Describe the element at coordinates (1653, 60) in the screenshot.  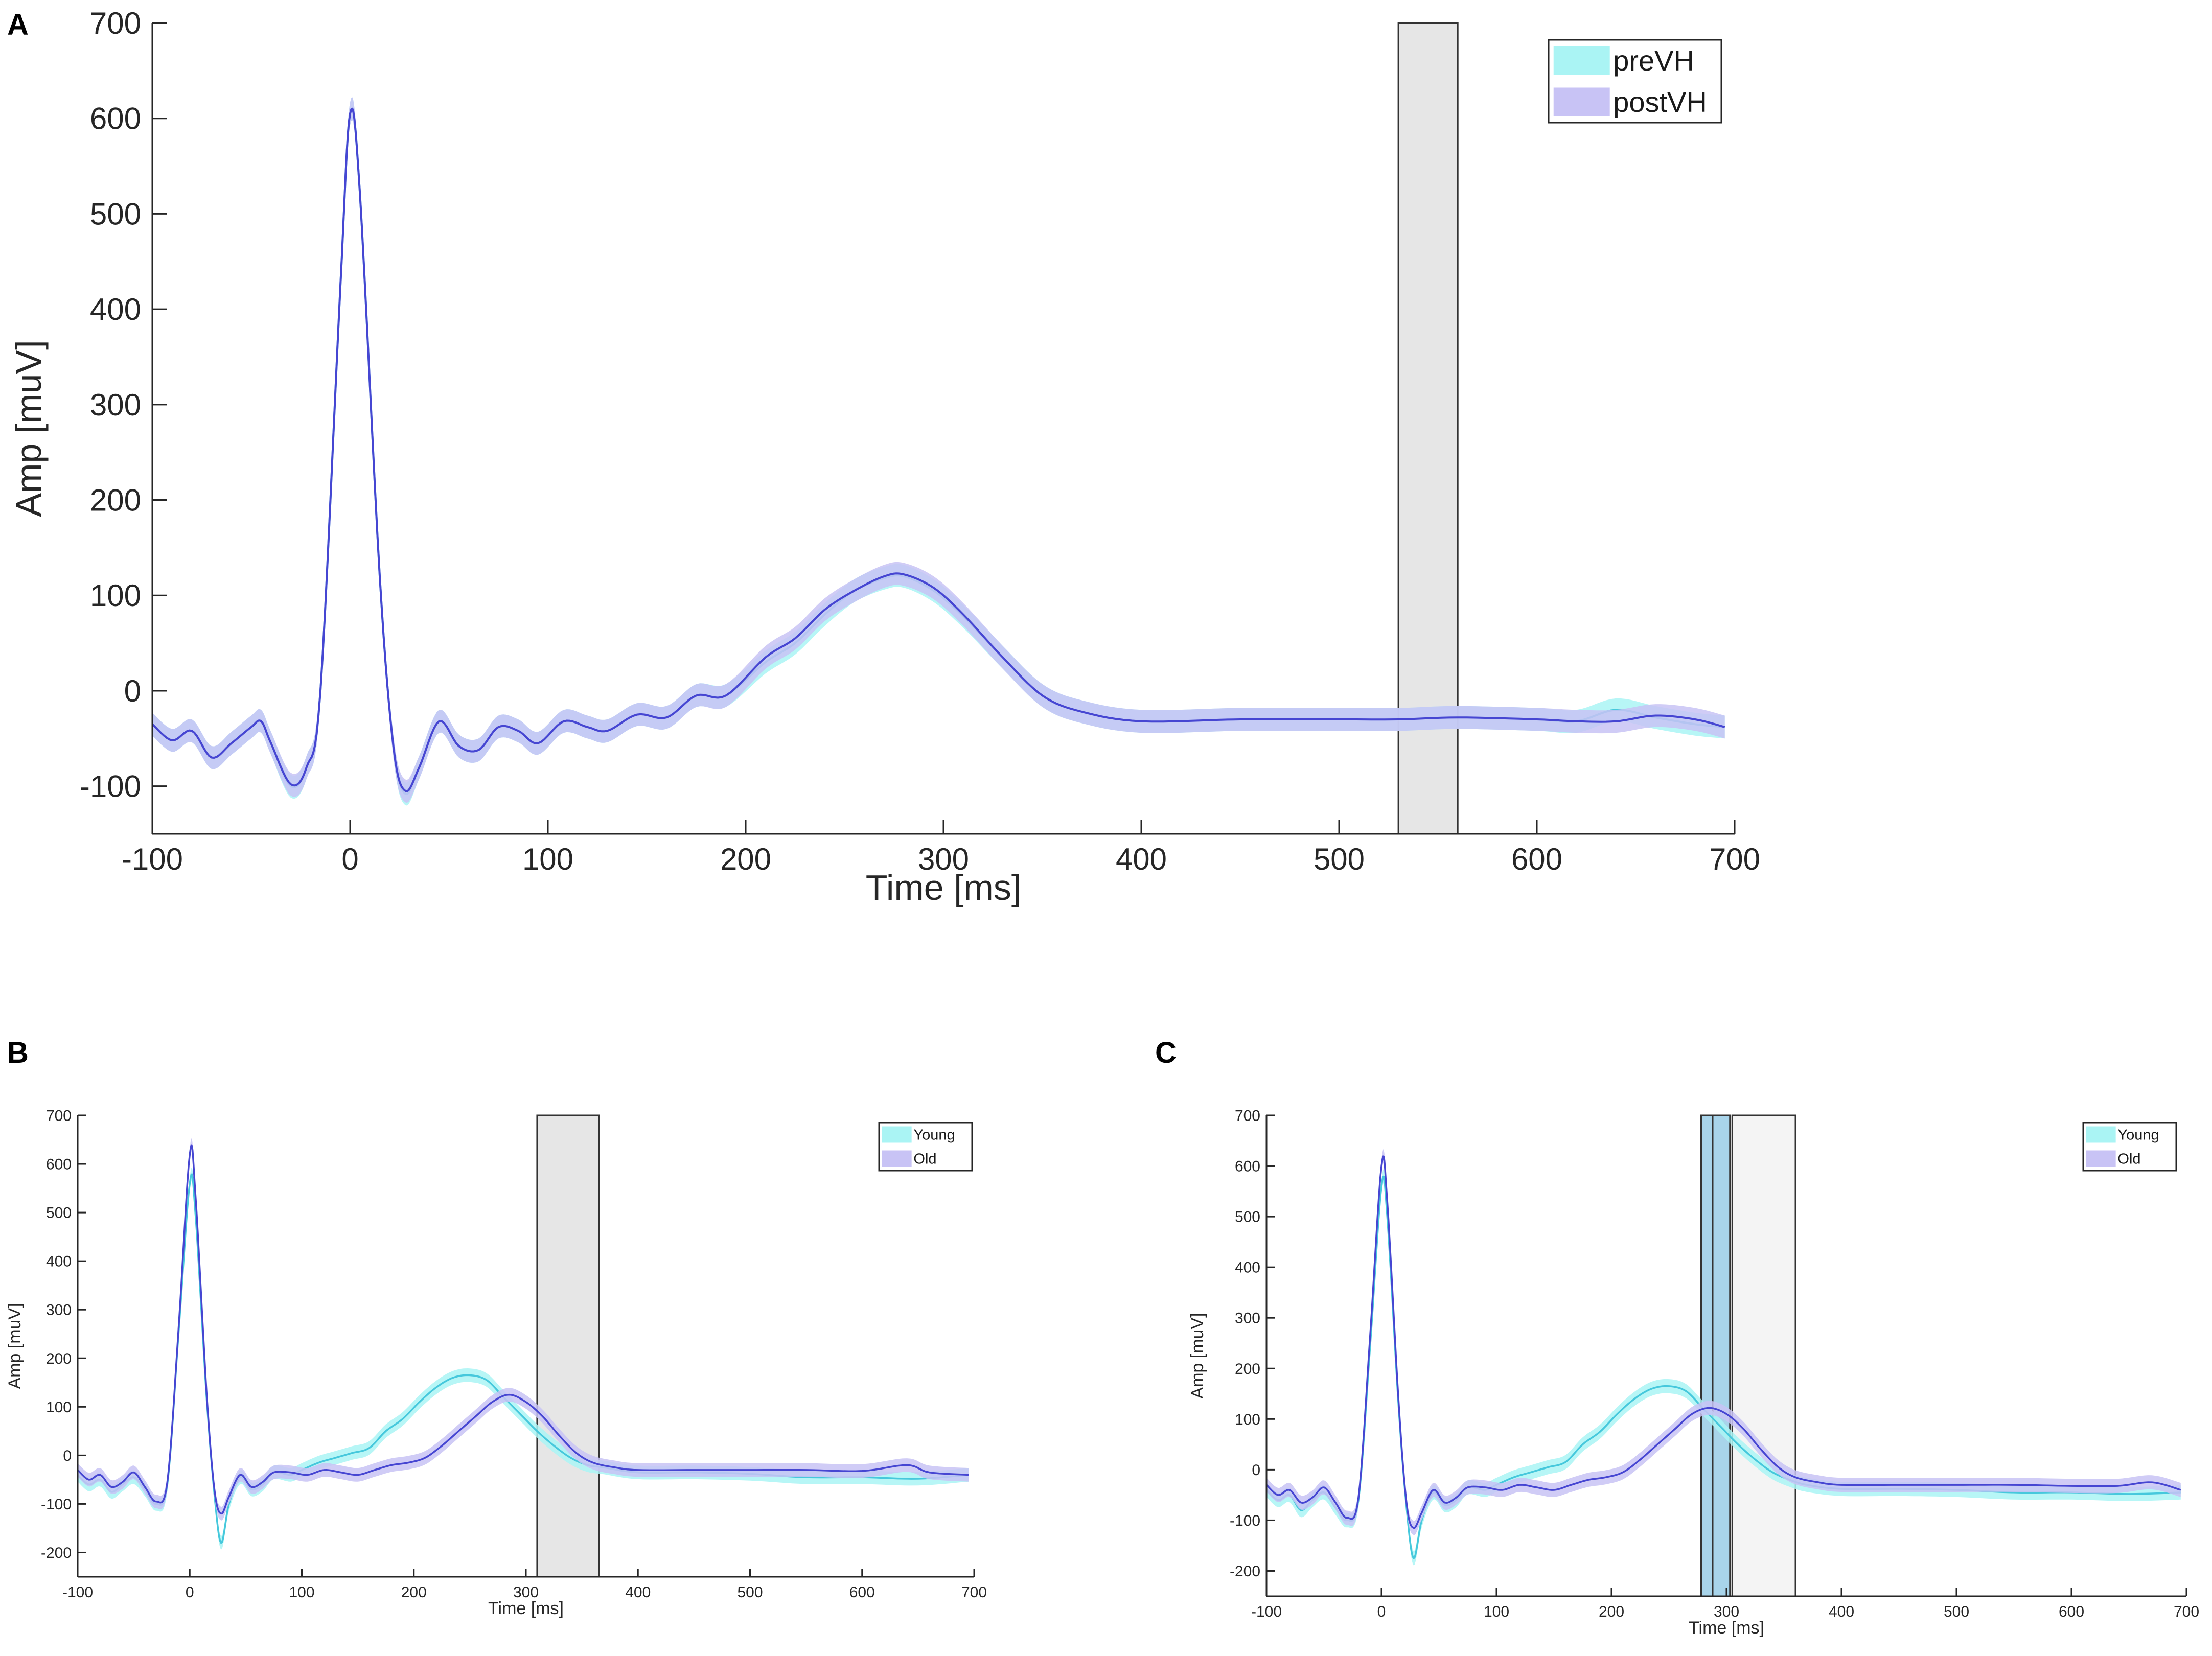
I see `legend-label-preVH: preVH` at that location.